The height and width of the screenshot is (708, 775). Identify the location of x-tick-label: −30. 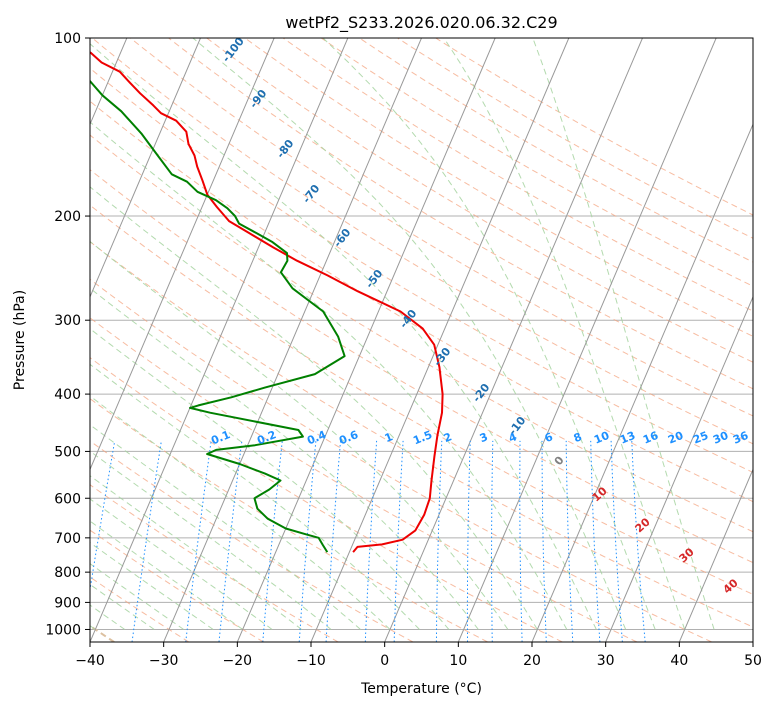
(164, 661).